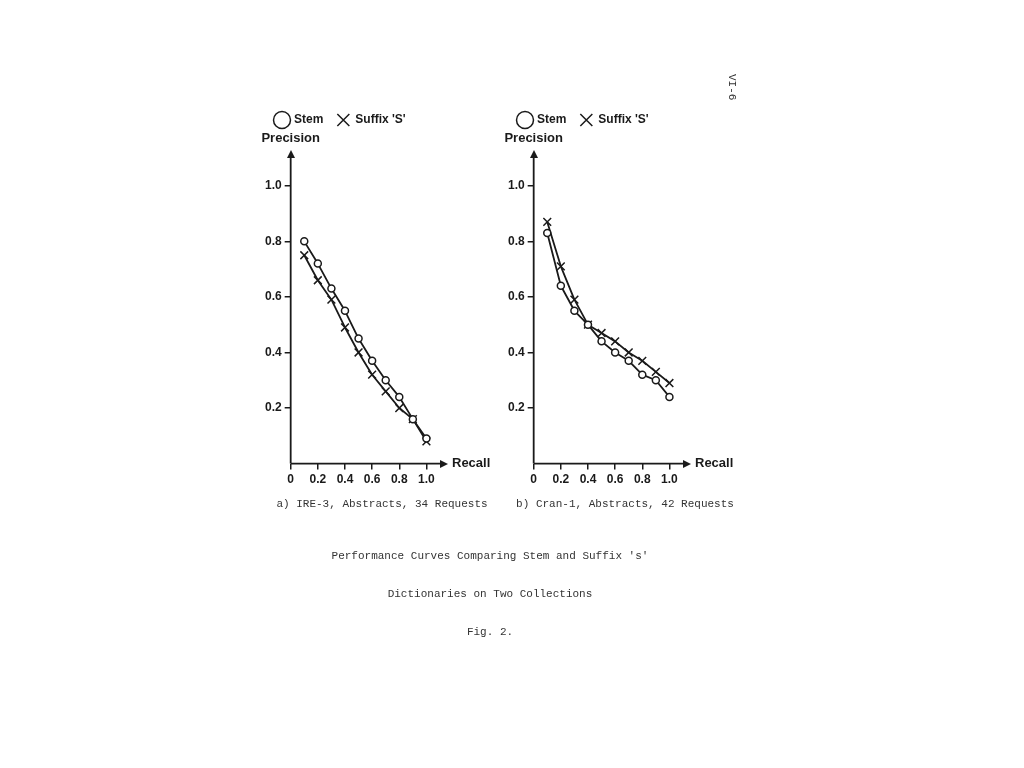  Describe the element at coordinates (732, 87) in the screenshot. I see `text: VI-6` at that location.